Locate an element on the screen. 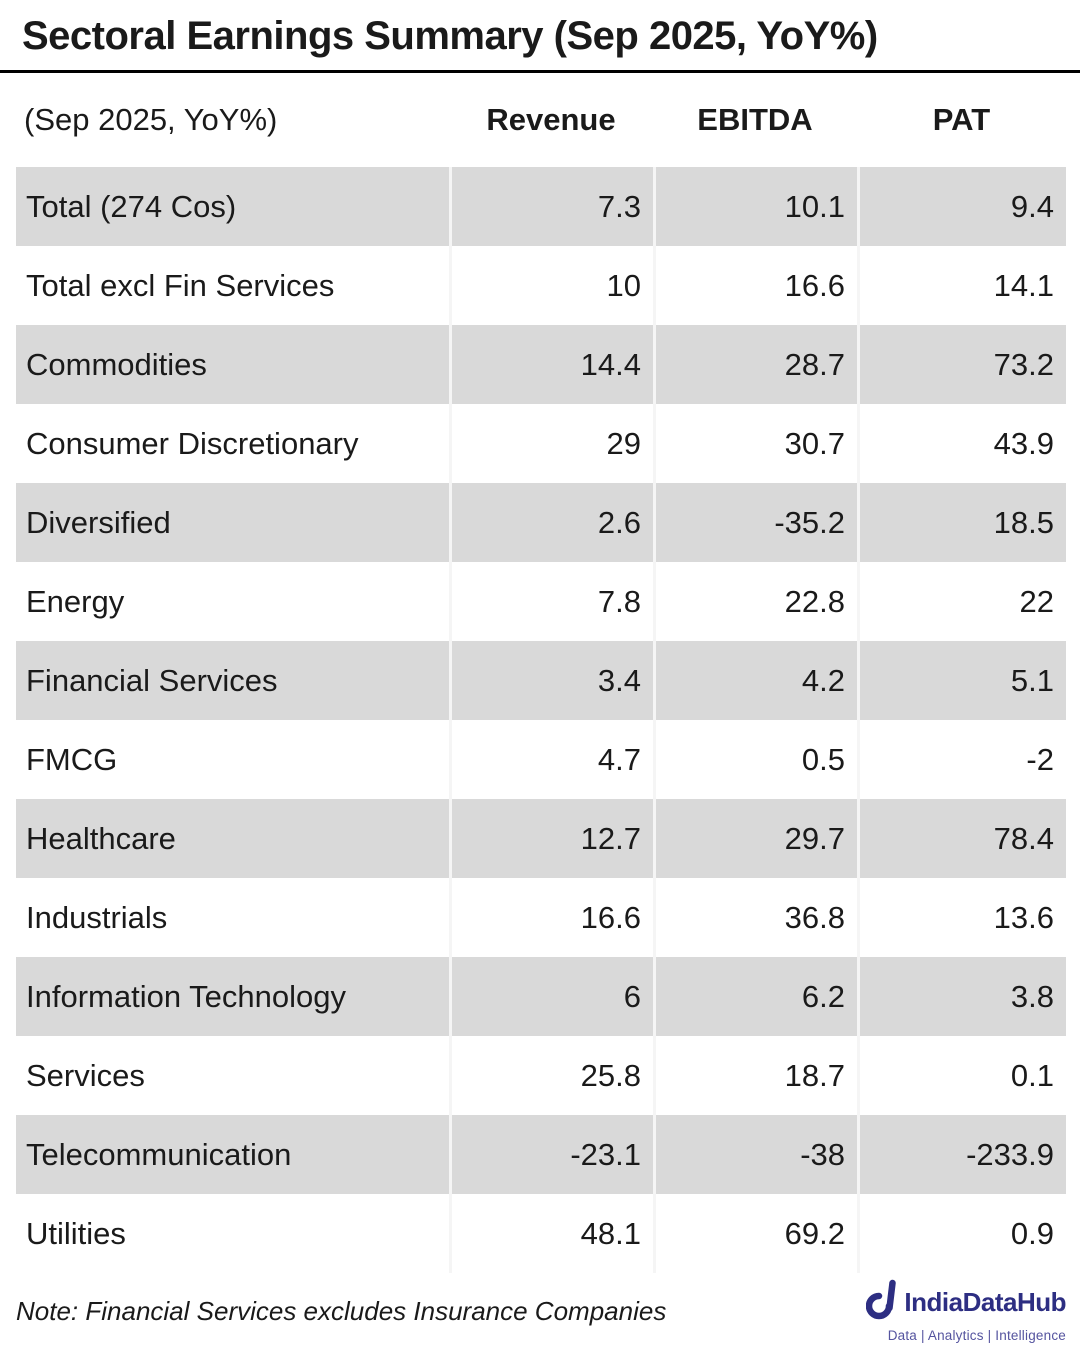 The height and width of the screenshot is (1350, 1080). sector-name: Healthcare is located at coordinates (101, 838).